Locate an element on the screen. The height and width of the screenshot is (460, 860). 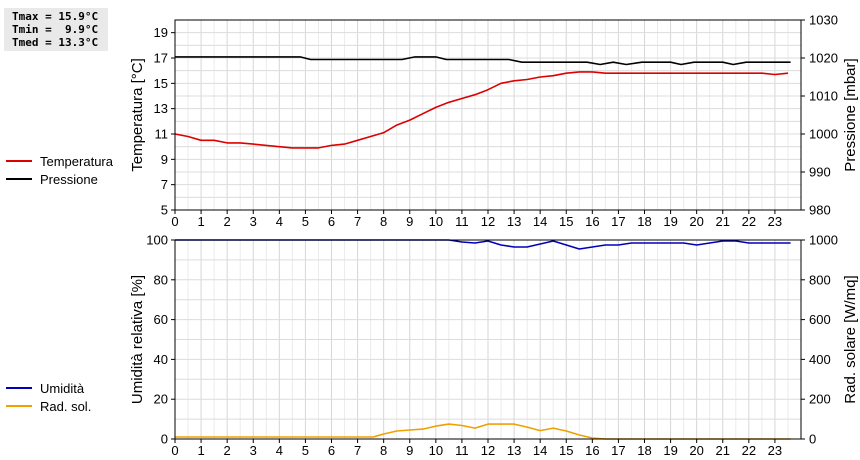
y2-tick-label: 0 is located at coordinates (812, 439).